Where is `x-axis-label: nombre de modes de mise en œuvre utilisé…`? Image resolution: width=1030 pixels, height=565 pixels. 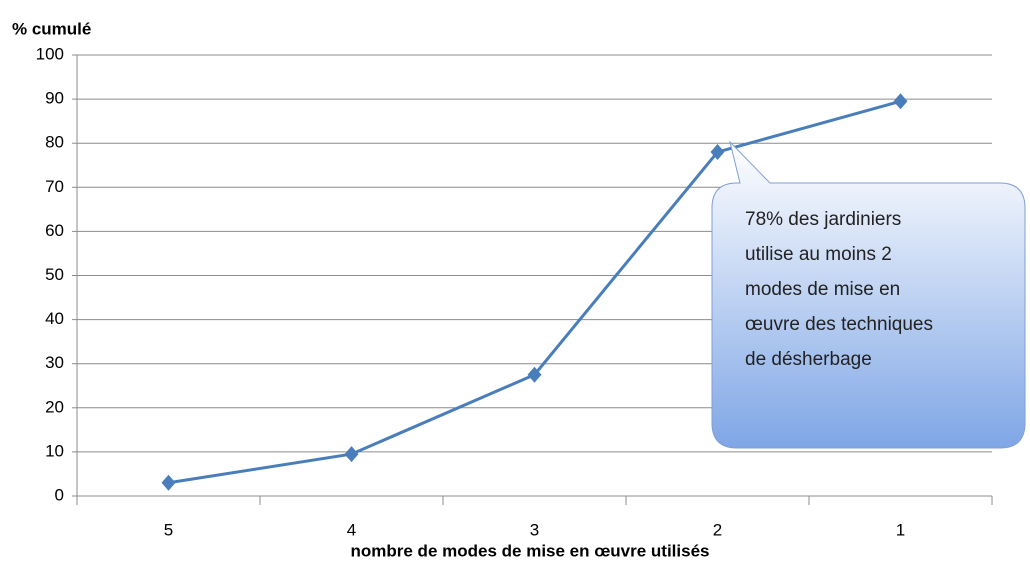 x-axis-label: nombre de modes de mise en œuvre utilisé… is located at coordinates (530, 550).